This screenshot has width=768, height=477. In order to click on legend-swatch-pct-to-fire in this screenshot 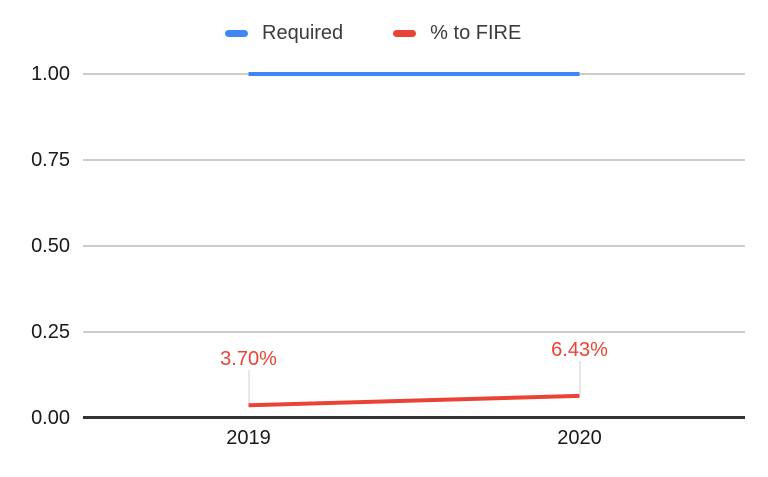, I will do `click(405, 33)`.